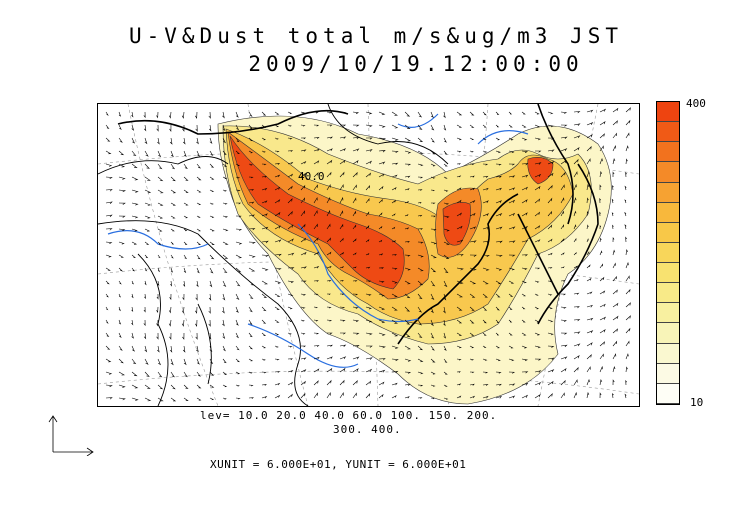 The image size is (752, 532). Describe the element at coordinates (349, 415) in the screenshot. I see `contour-levels-line1: lev= 10.0 20.0 40.0 60.0 100. 150. 200.` at that location.